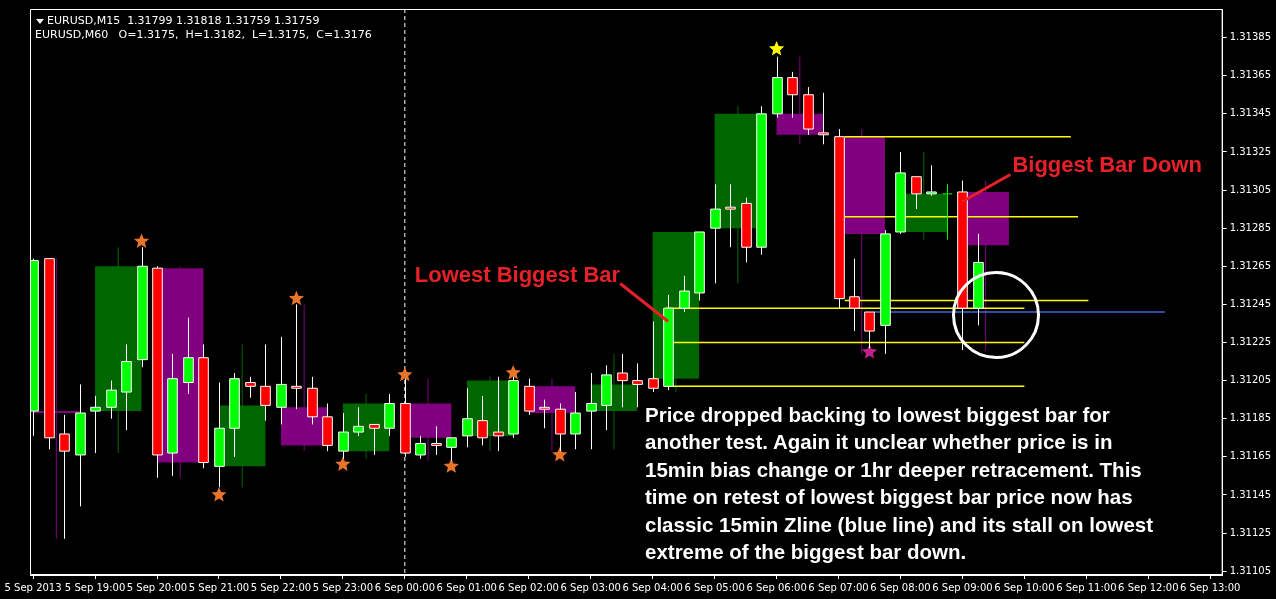 Image resolution: width=1276 pixels, height=599 pixels. What do you see at coordinates (1148, 587) in the screenshot?
I see `x-tick-label: 6 Sep 12:00` at bounding box center [1148, 587].